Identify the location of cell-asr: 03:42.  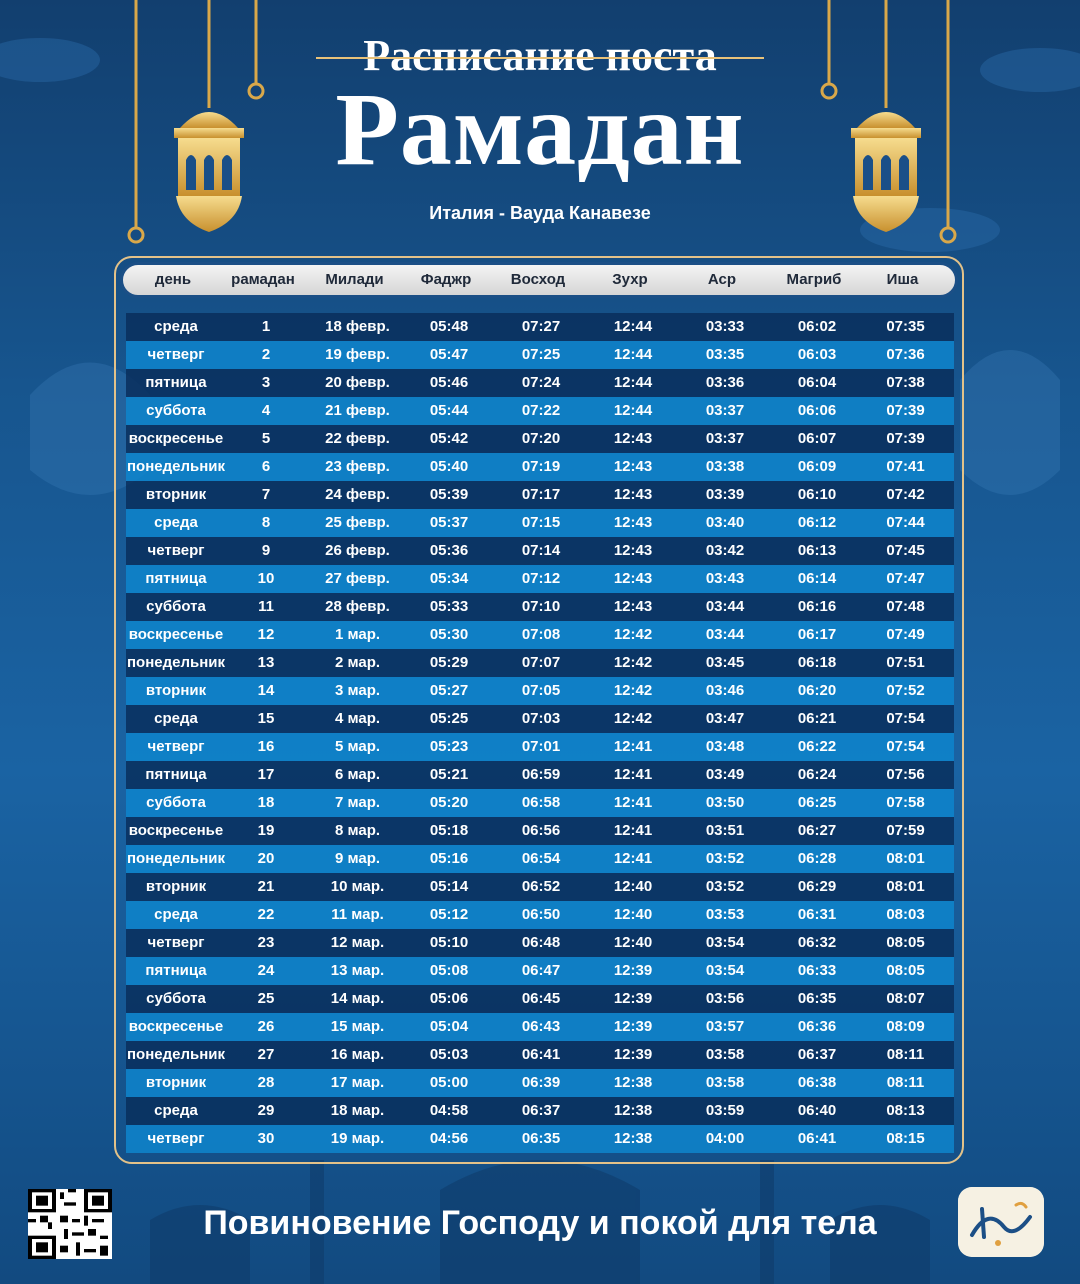
(725, 550).